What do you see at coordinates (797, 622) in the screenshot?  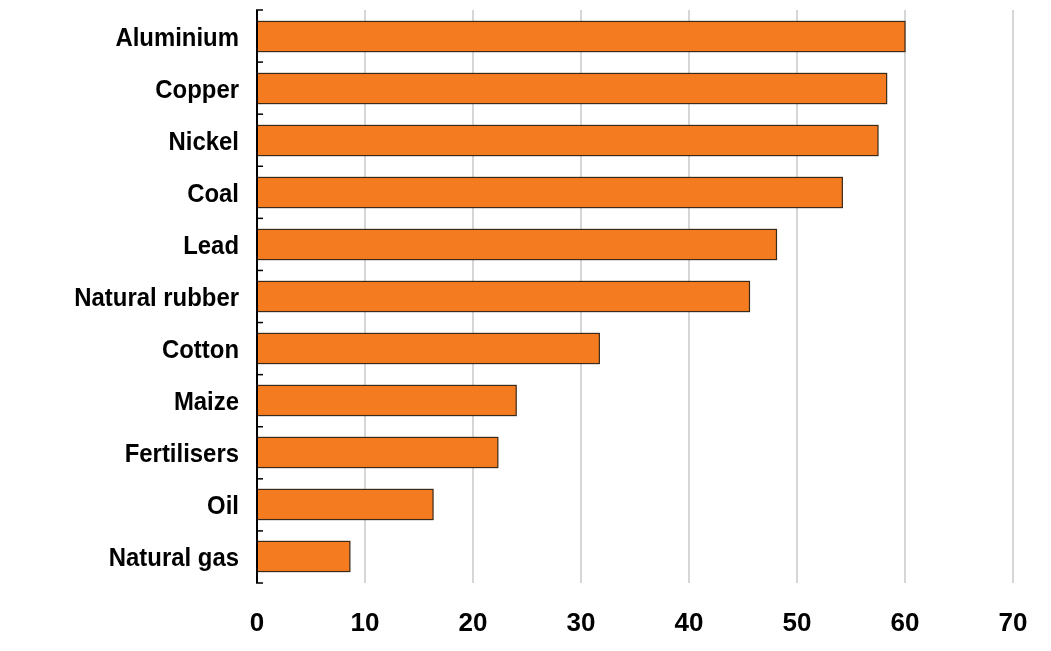 I see `x-tick-label: 50` at bounding box center [797, 622].